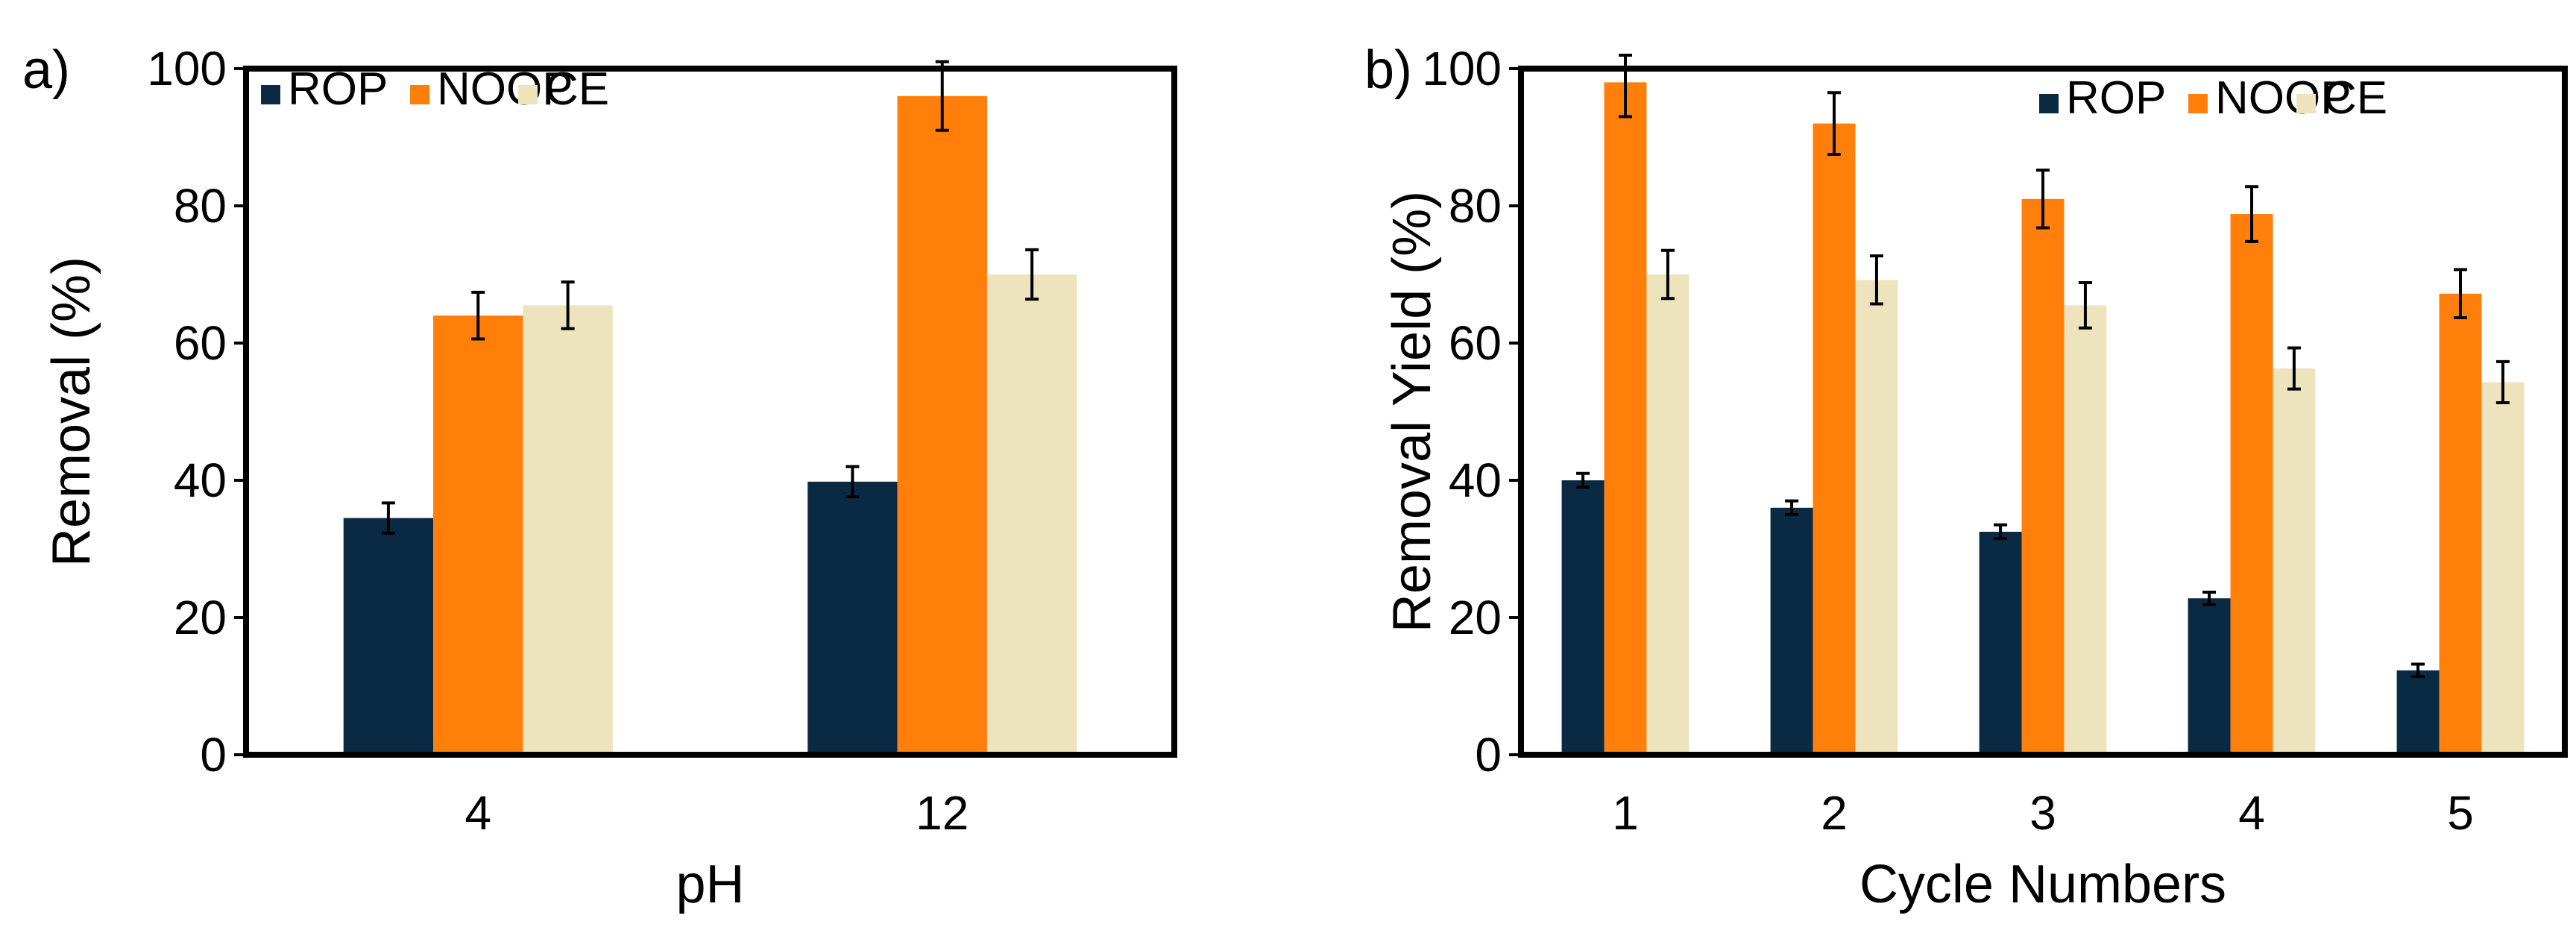 This screenshot has width=2576, height=933. What do you see at coordinates (942, 813) in the screenshot?
I see `x-tick-label: 12` at bounding box center [942, 813].